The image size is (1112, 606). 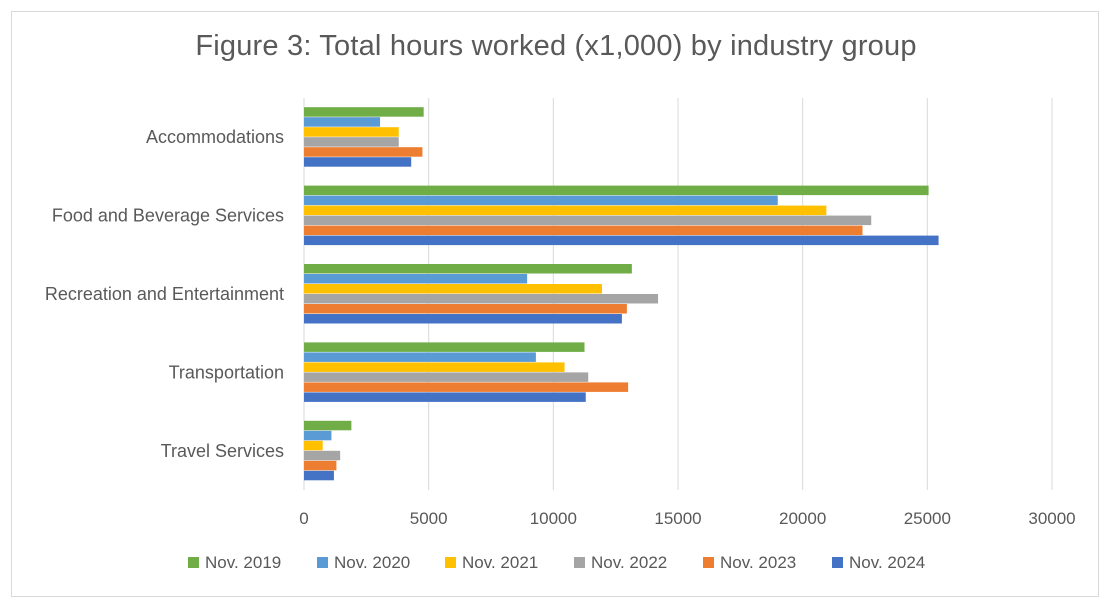 What do you see at coordinates (1051, 518) in the screenshot?
I see `x-tick-label: 30000` at bounding box center [1051, 518].